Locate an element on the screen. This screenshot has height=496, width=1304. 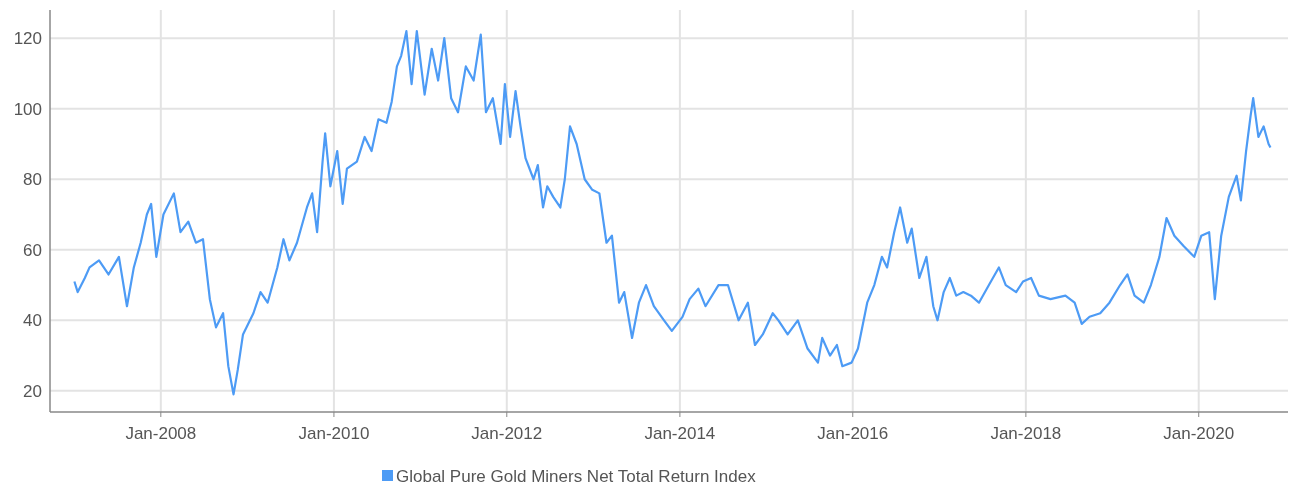
y-tick-label: 20 is located at coordinates (32, 391).